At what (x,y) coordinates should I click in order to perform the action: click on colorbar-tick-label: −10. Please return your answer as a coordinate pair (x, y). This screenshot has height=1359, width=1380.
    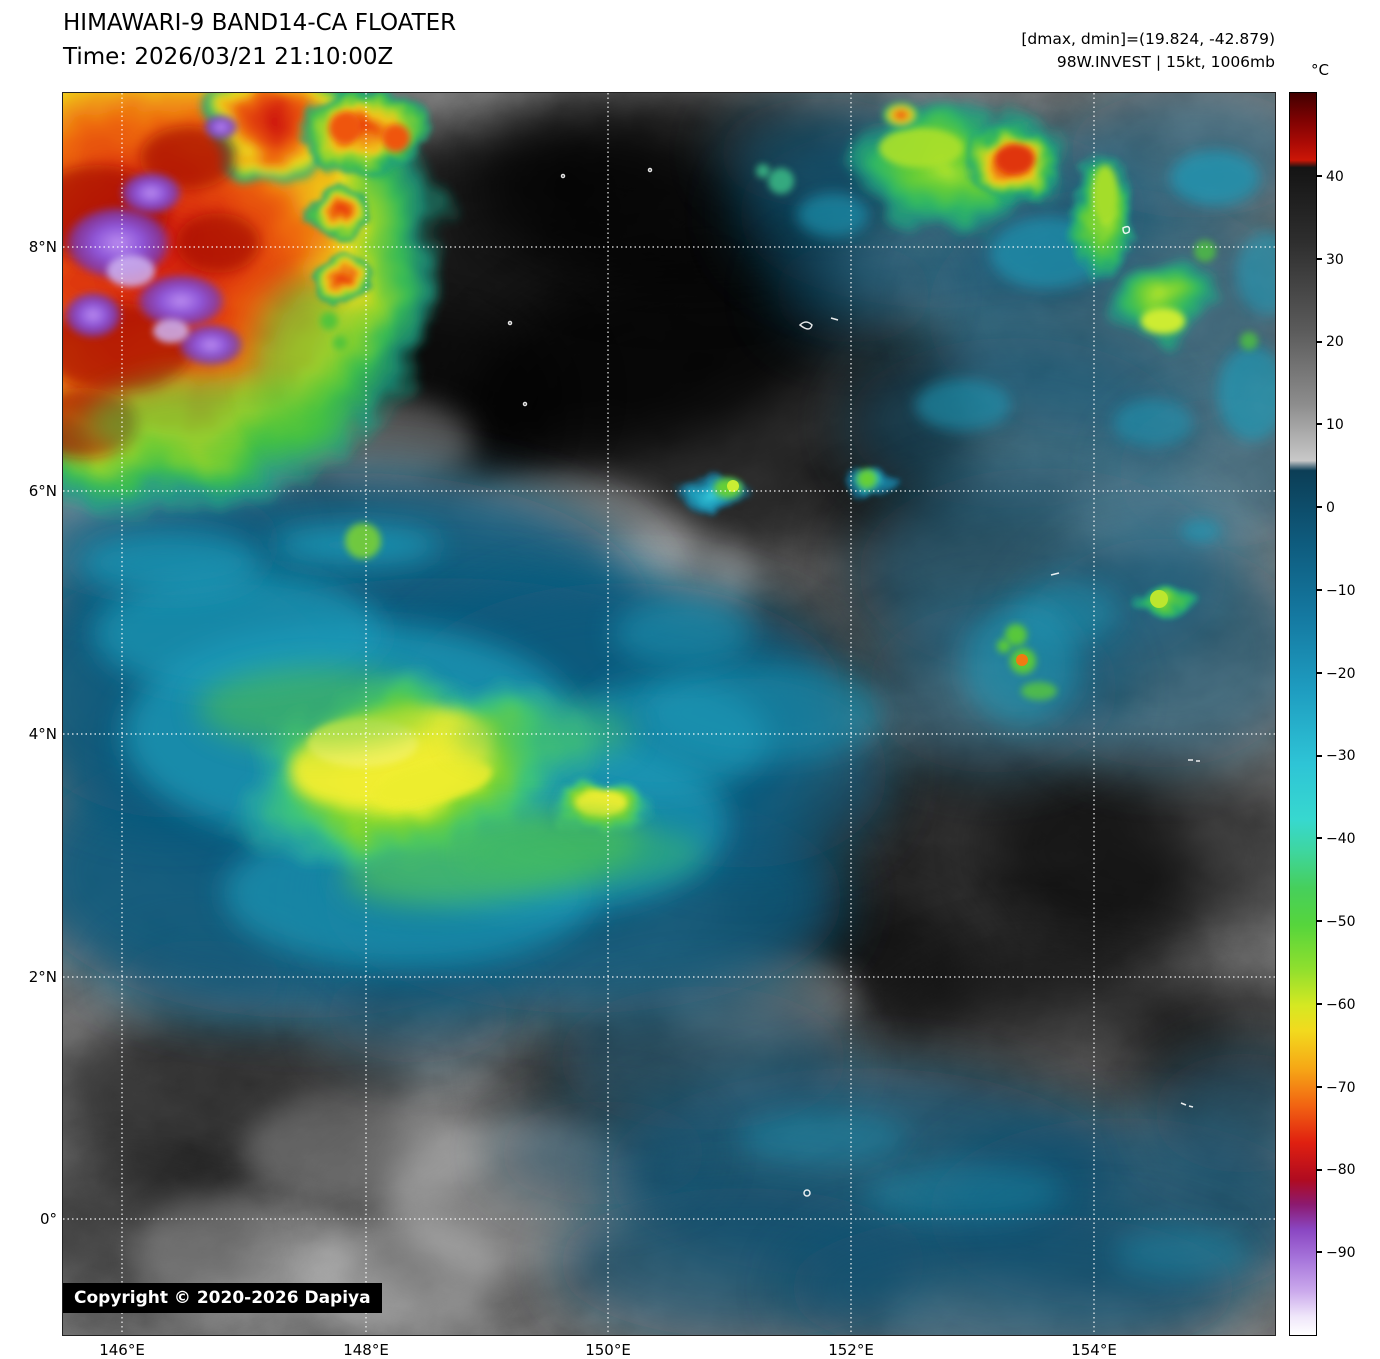
    Looking at the image, I should click on (1341, 591).